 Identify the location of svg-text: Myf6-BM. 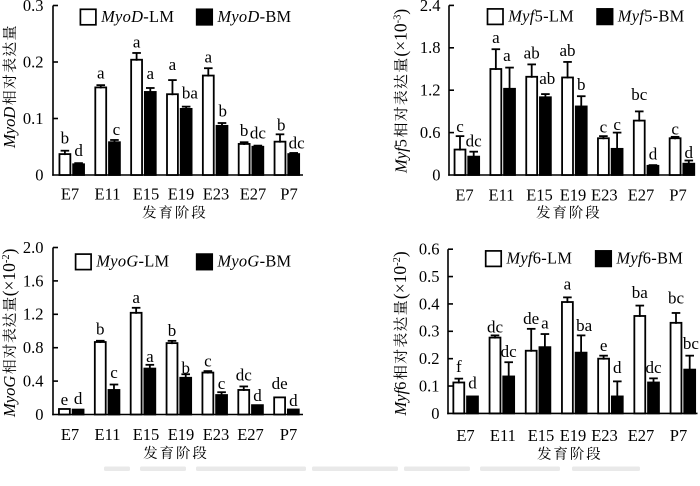
(649, 258).